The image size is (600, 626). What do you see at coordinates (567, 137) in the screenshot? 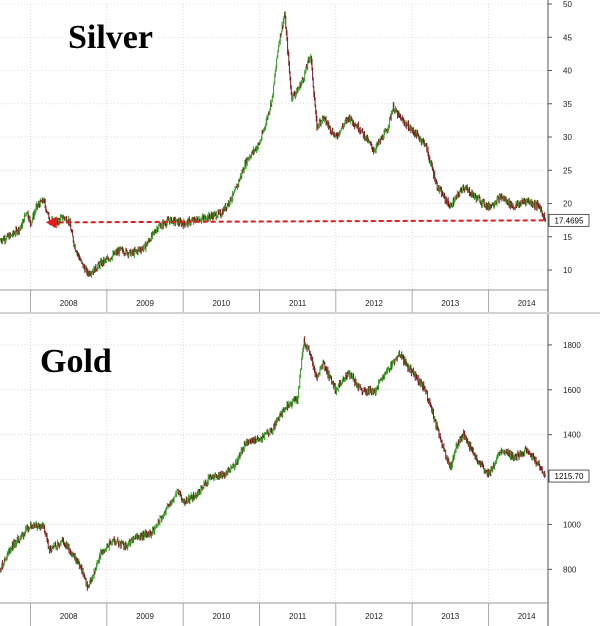
I see `silver-y-tick-label: 30` at bounding box center [567, 137].